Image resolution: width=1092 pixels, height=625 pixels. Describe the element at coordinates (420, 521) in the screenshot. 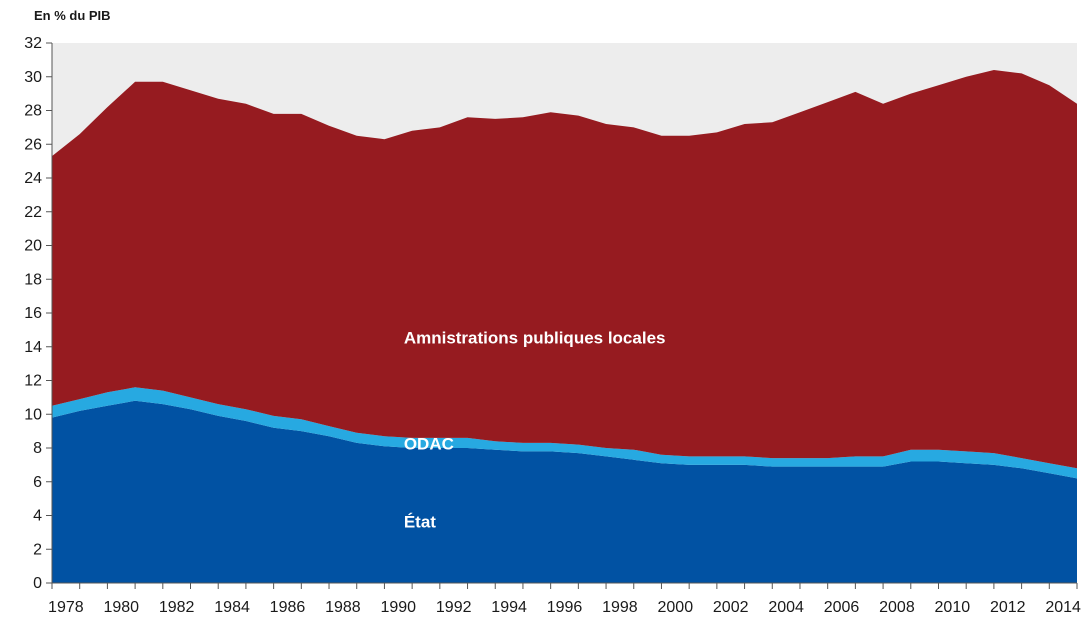

I see `series-label-etat: État` at that location.